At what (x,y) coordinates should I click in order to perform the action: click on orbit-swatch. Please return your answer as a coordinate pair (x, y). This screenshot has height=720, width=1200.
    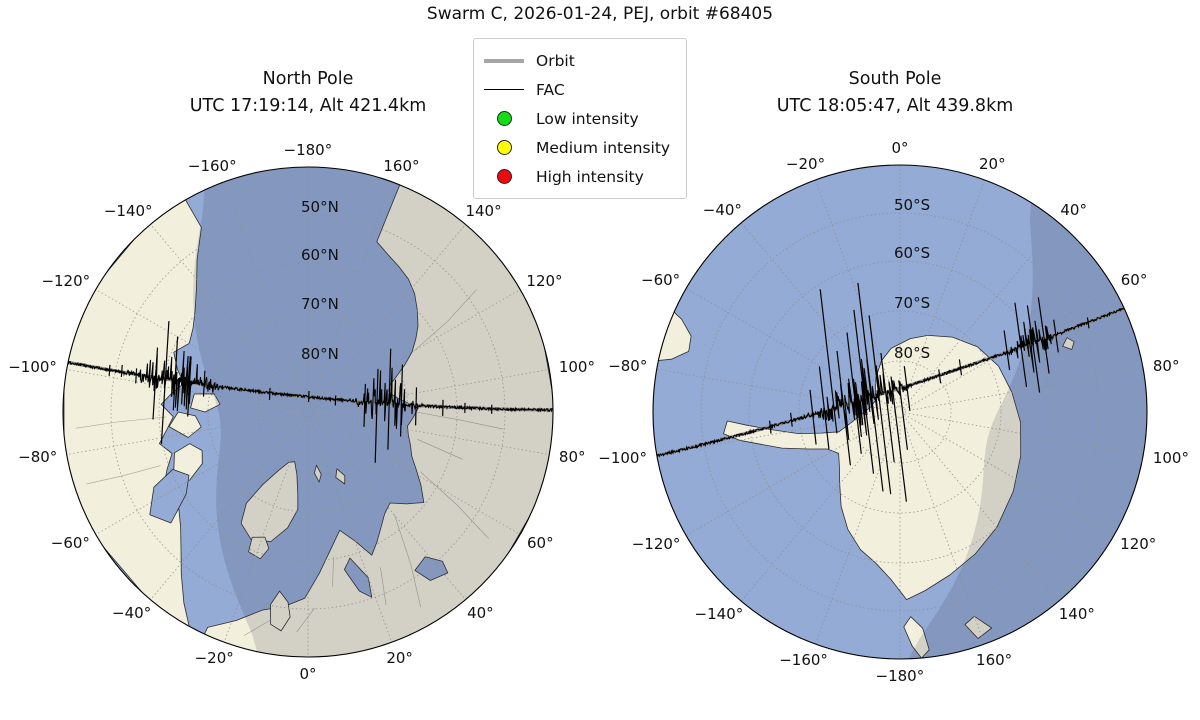
    Looking at the image, I should click on (504, 60).